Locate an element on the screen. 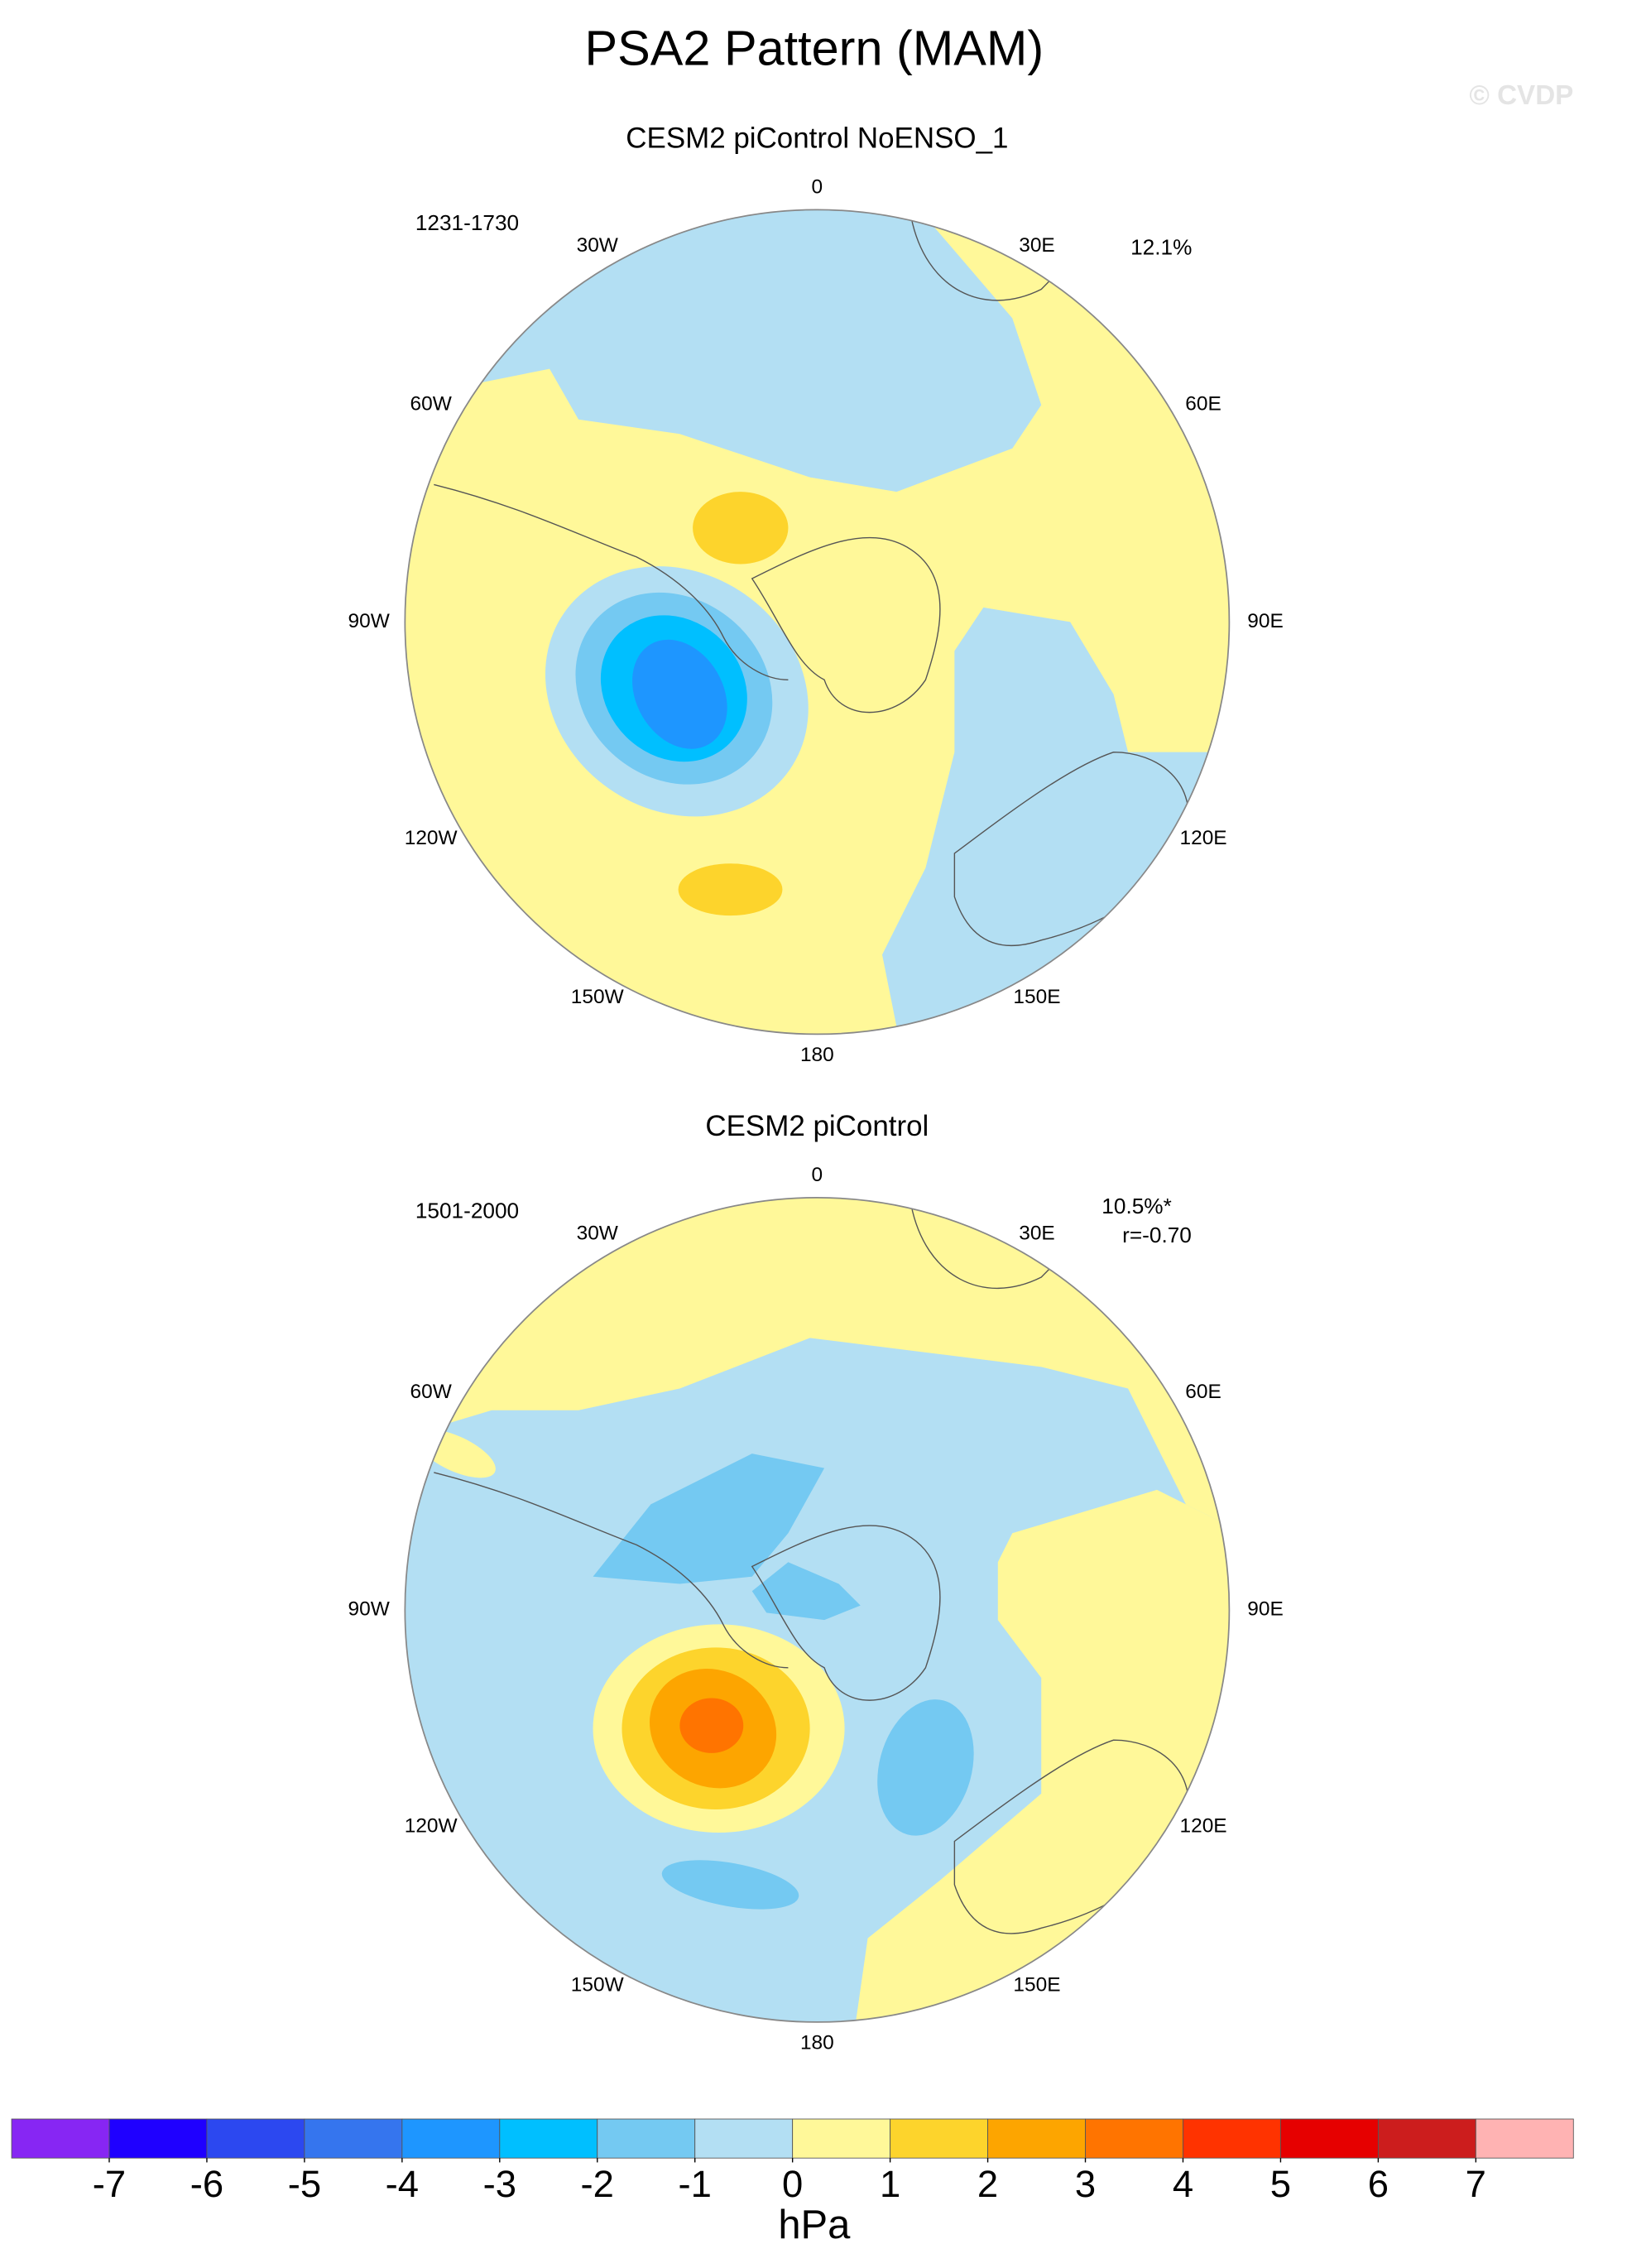 The width and height of the screenshot is (1627, 2268). colorbar-tick-label: -6 is located at coordinates (206, 2184).